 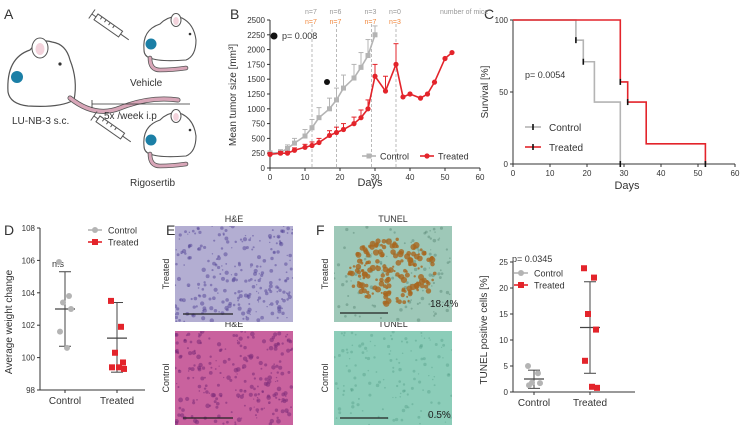 What do you see at coordinates (170, 43) in the screenshot?
I see `mouse-illustration-vehicle` at bounding box center [170, 43].